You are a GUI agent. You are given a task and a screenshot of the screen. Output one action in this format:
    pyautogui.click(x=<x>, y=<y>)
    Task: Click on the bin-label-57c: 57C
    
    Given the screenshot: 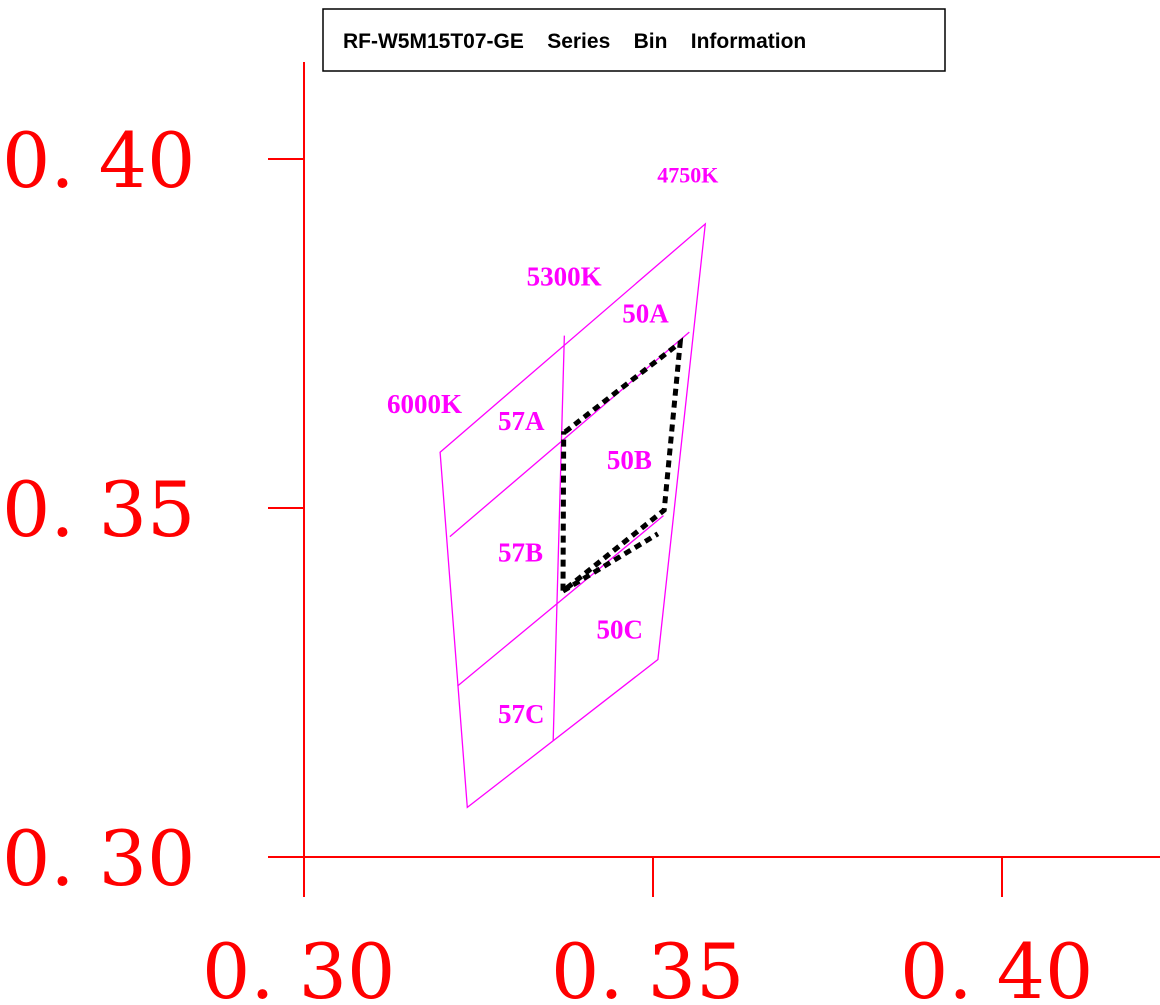 What is the action you would take?
    pyautogui.click(x=521, y=714)
    